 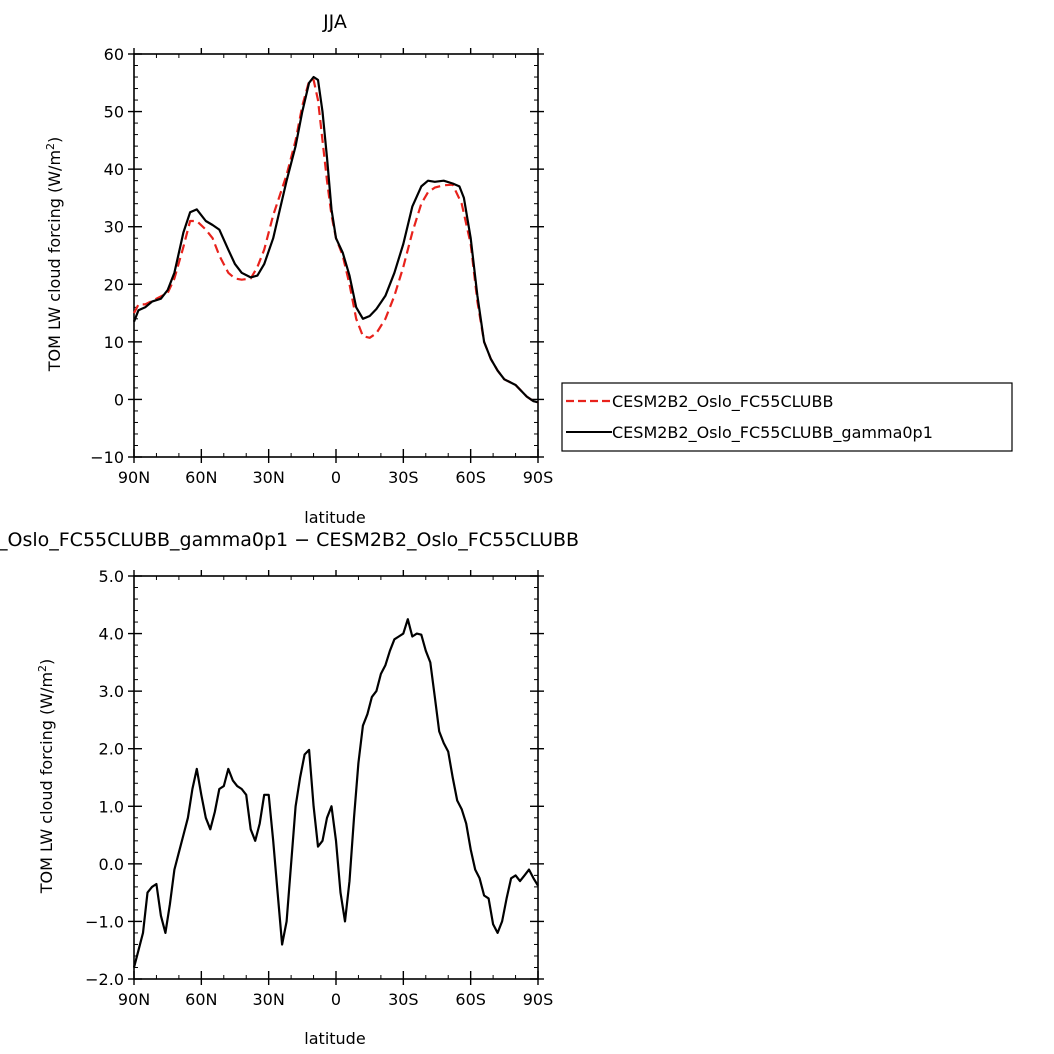 I want to click on bottom-panel-y-axis-label-end: ), so click(x=46, y=662).